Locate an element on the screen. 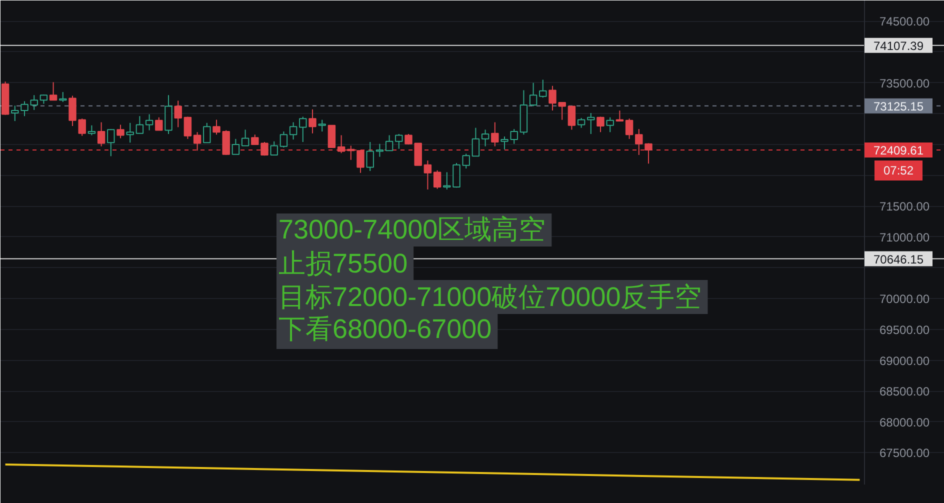  annotation: 目标72000-71000破位70000反手空 is located at coordinates (490, 297).